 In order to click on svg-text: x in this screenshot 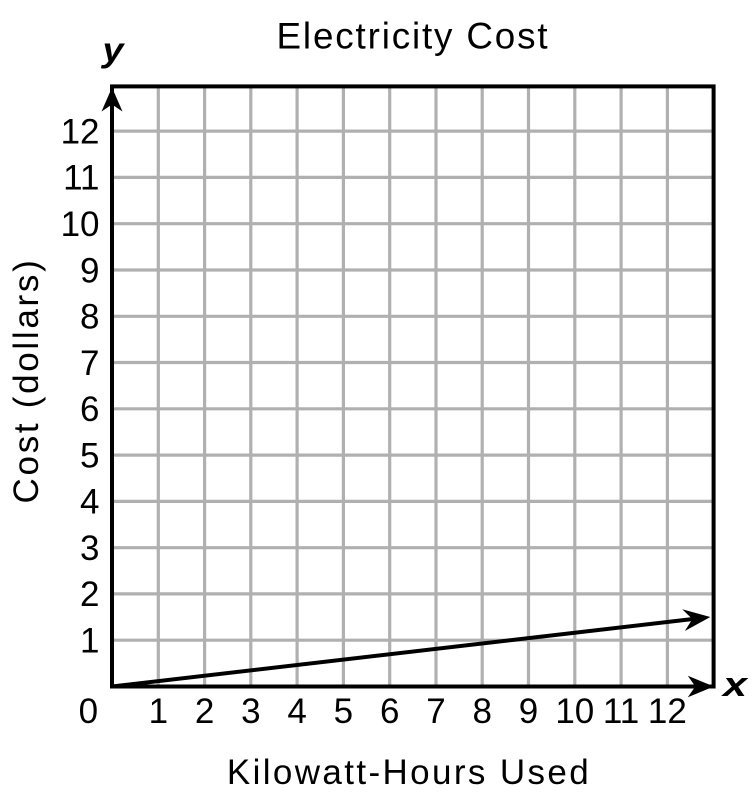, I will do `click(734, 685)`.